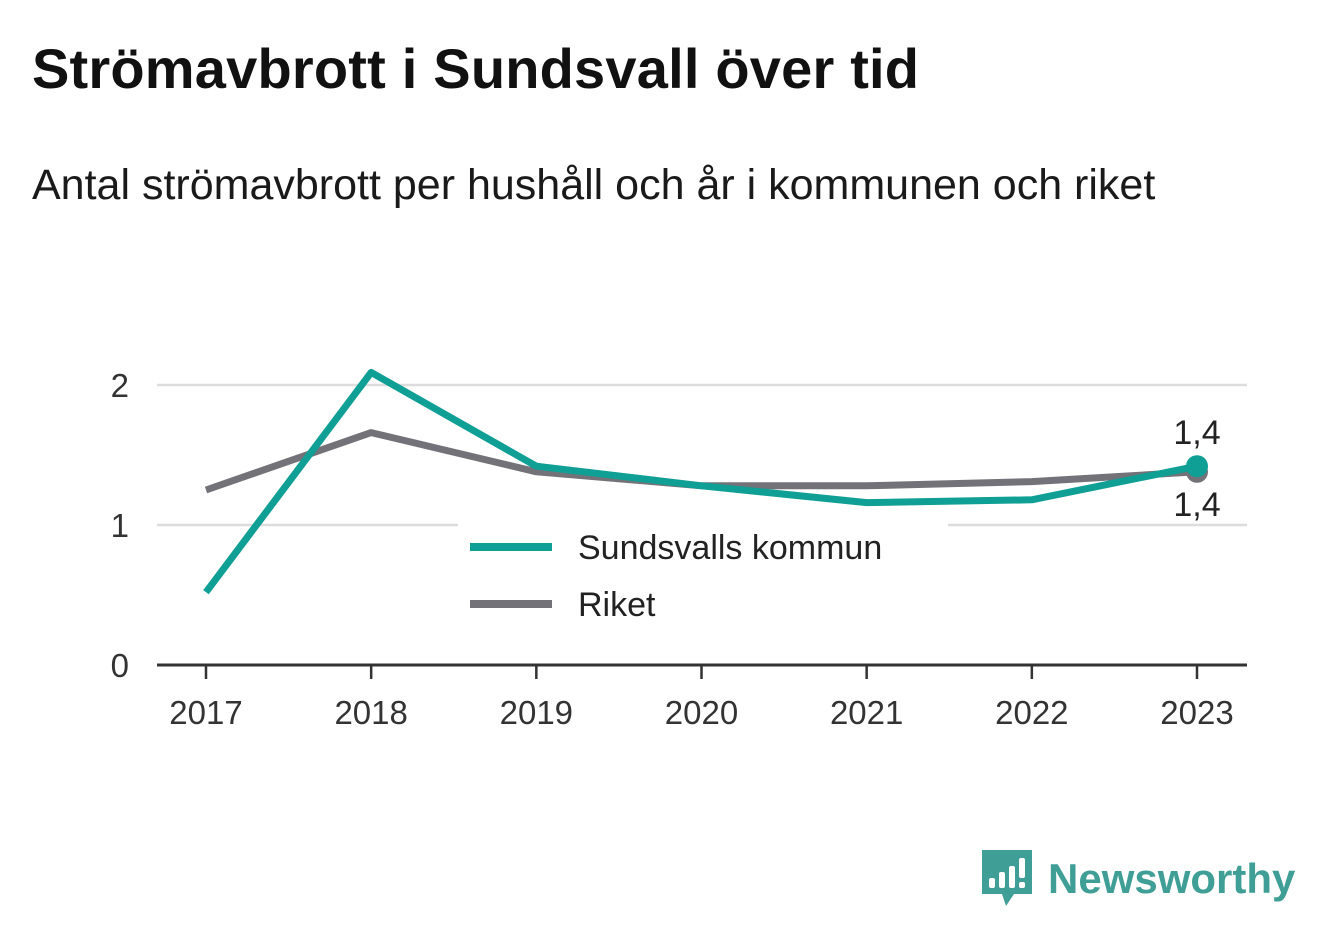  I want to click on legend: Sundsvalls kommun Riket, so click(703, 578).